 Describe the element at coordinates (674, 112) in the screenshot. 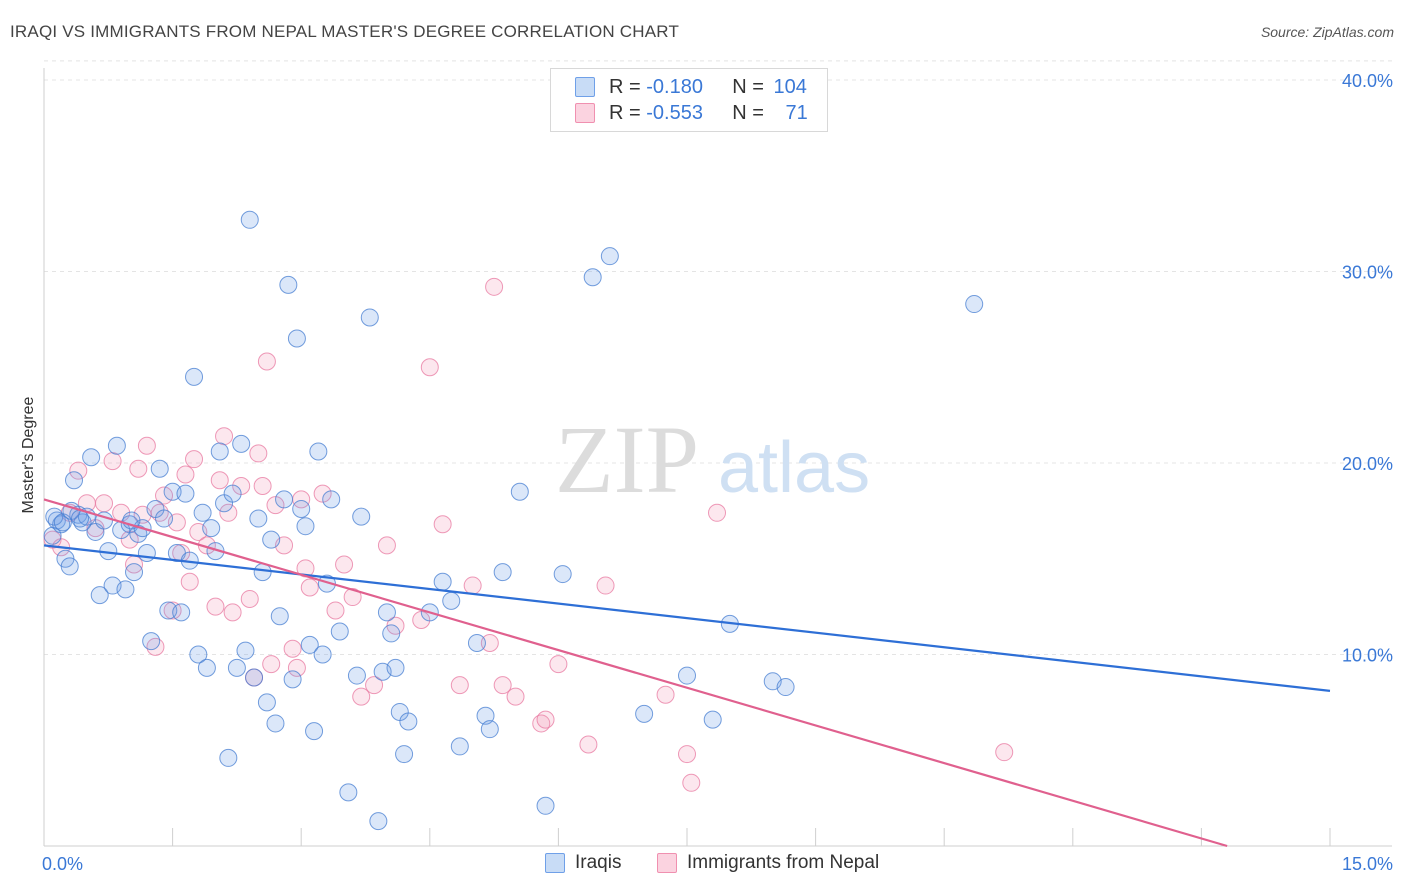

I see `legend-r-value: -0.553` at that location.